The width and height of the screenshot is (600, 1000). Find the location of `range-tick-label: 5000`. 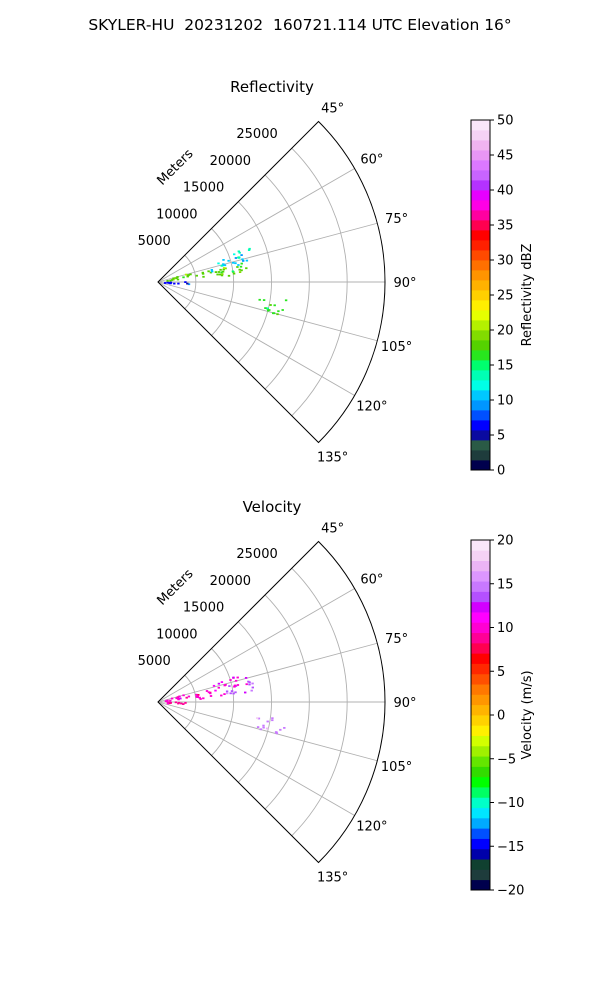

range-tick-label: 5000 is located at coordinates (154, 661).